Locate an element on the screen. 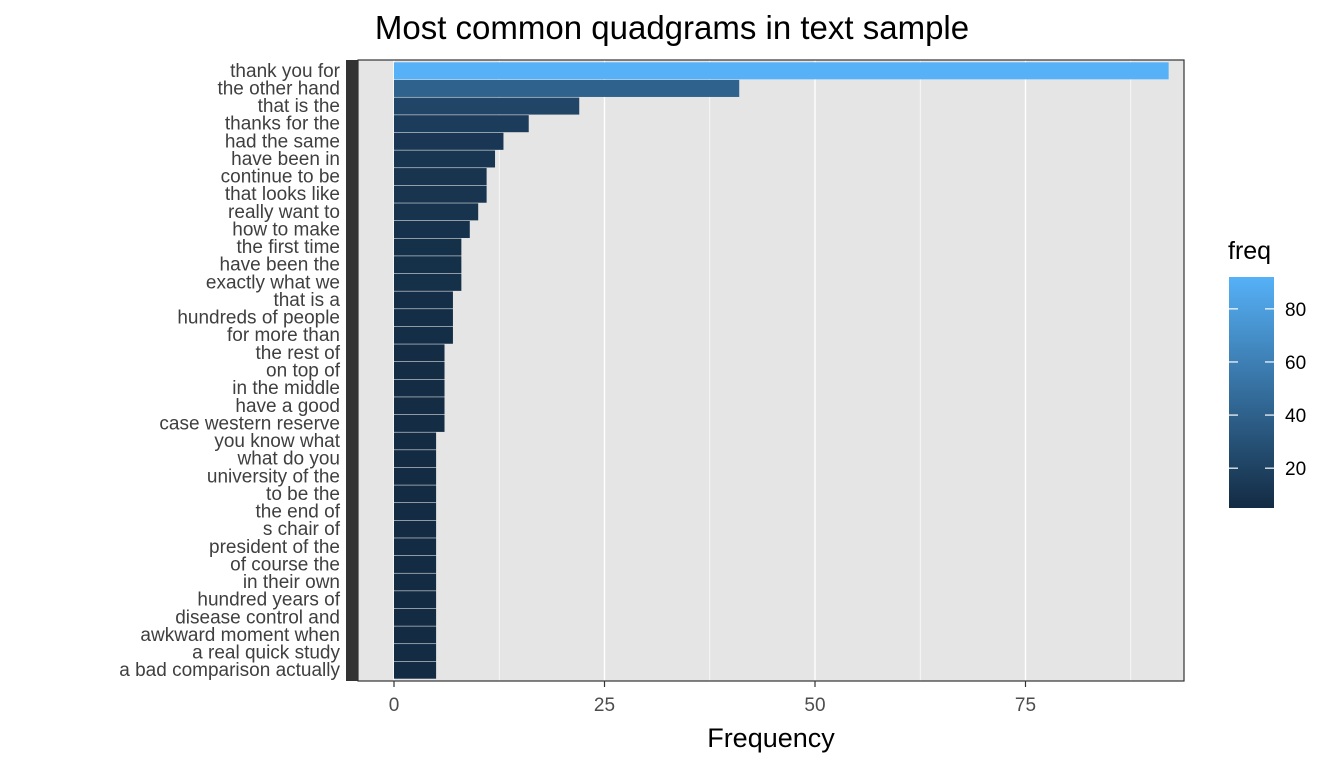  y-tick-label: have been the is located at coordinates (280, 265).